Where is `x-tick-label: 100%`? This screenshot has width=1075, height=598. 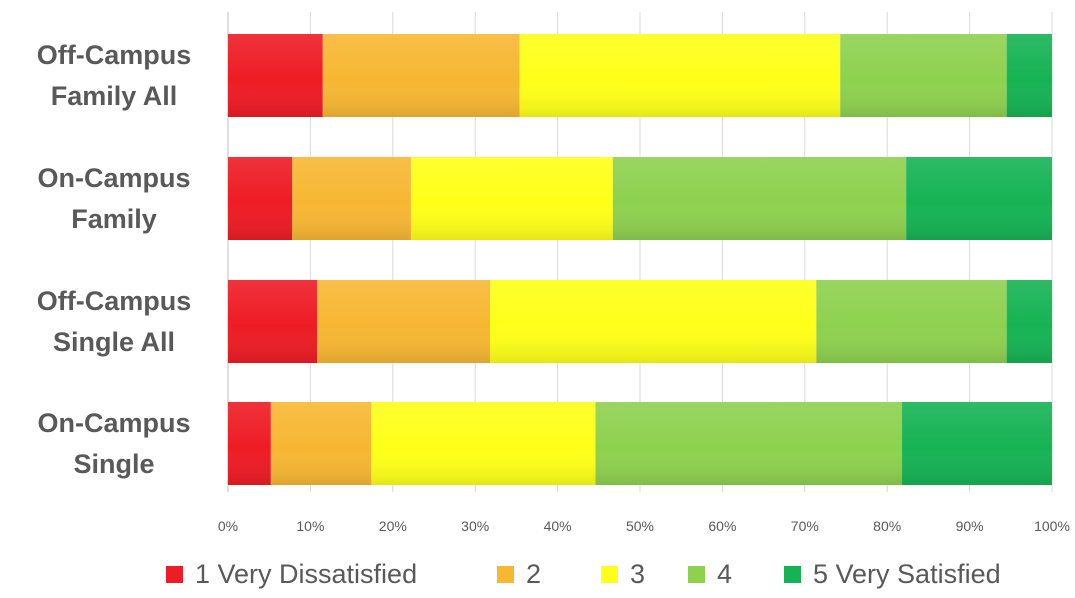 x-tick-label: 100% is located at coordinates (1052, 526).